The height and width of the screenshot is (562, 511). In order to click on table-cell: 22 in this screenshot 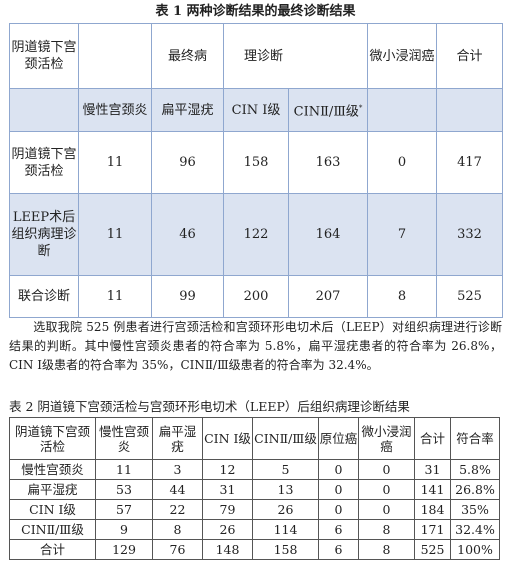, I will do `click(177, 509)`.